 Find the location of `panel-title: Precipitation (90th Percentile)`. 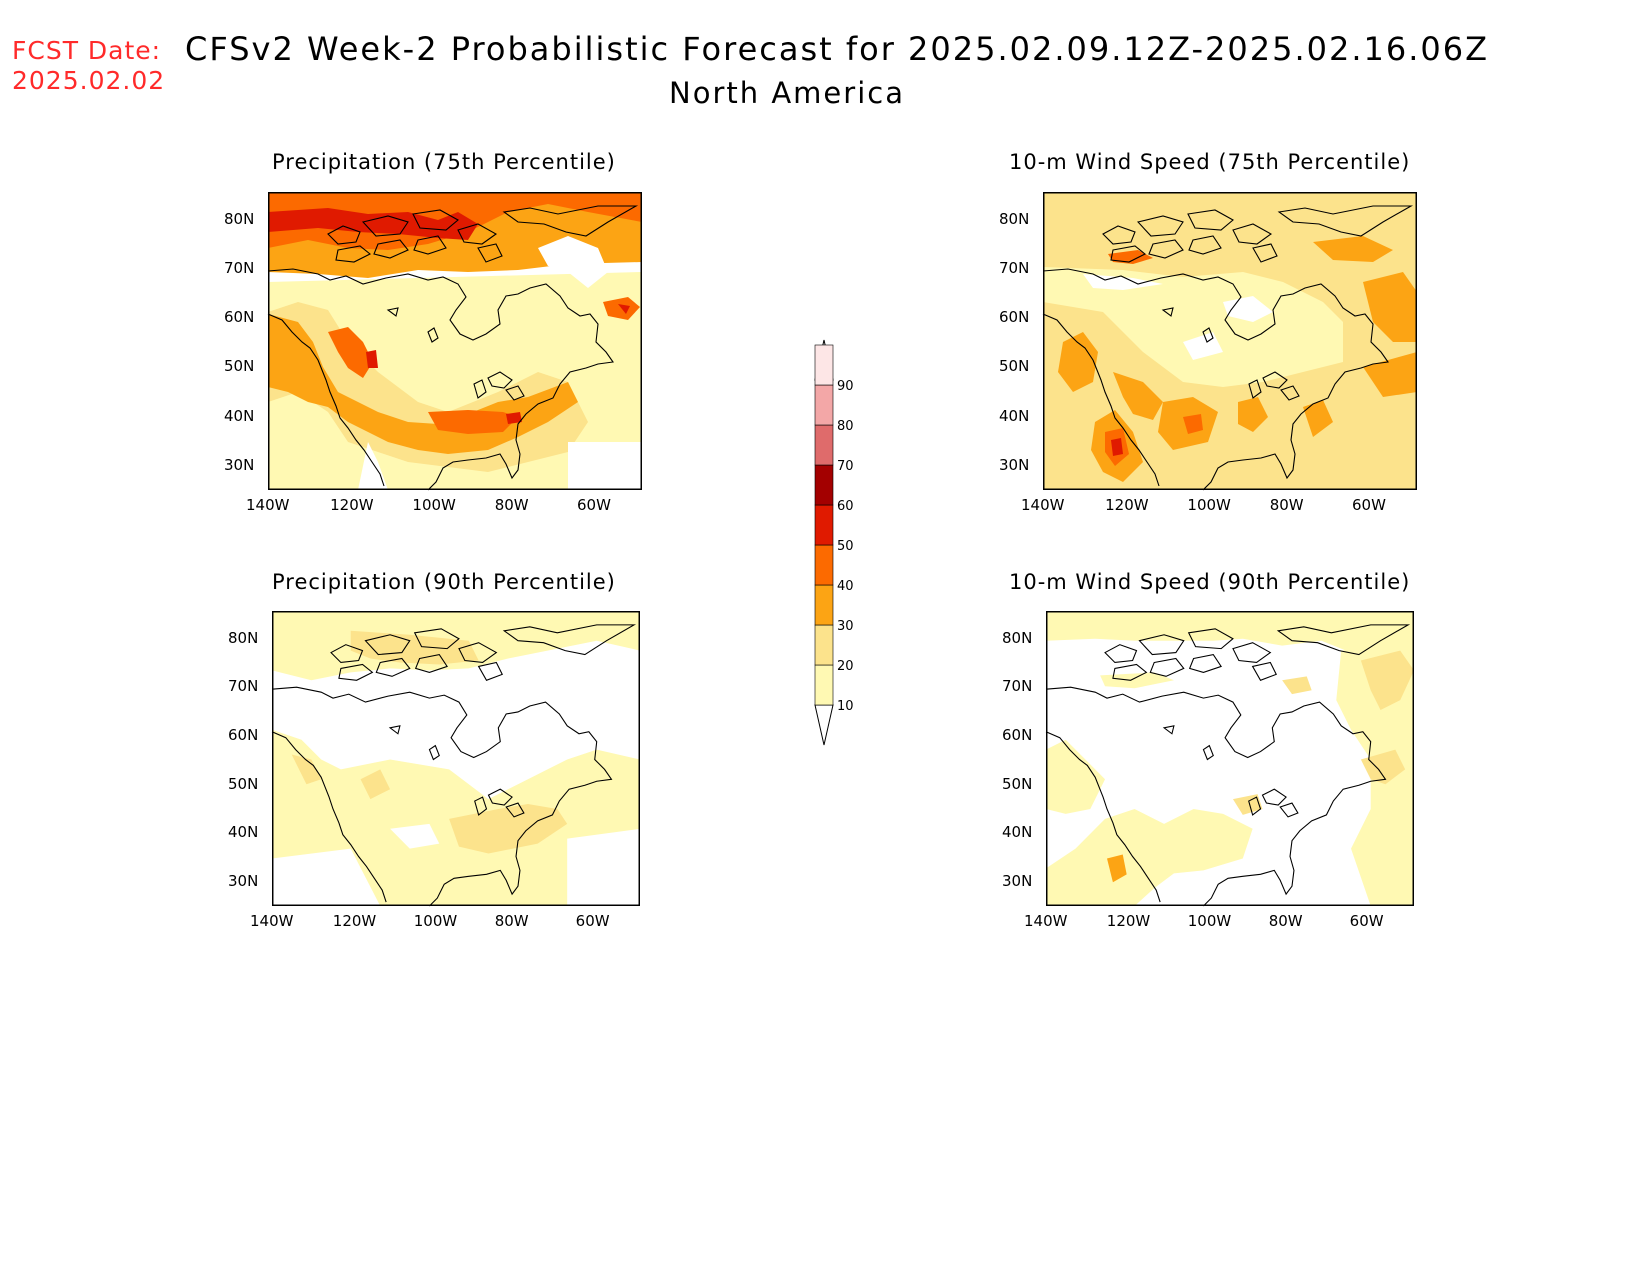

panel-title: Precipitation (90th Percentile) is located at coordinates (444, 582).